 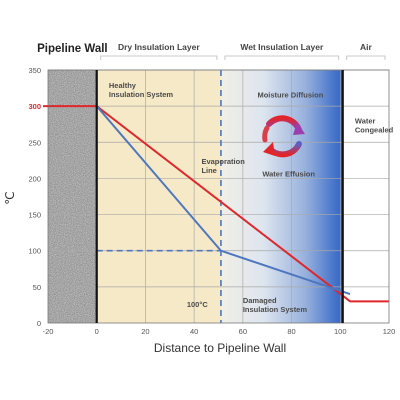 I want to click on y-tick-label: 250, so click(x=34, y=142).